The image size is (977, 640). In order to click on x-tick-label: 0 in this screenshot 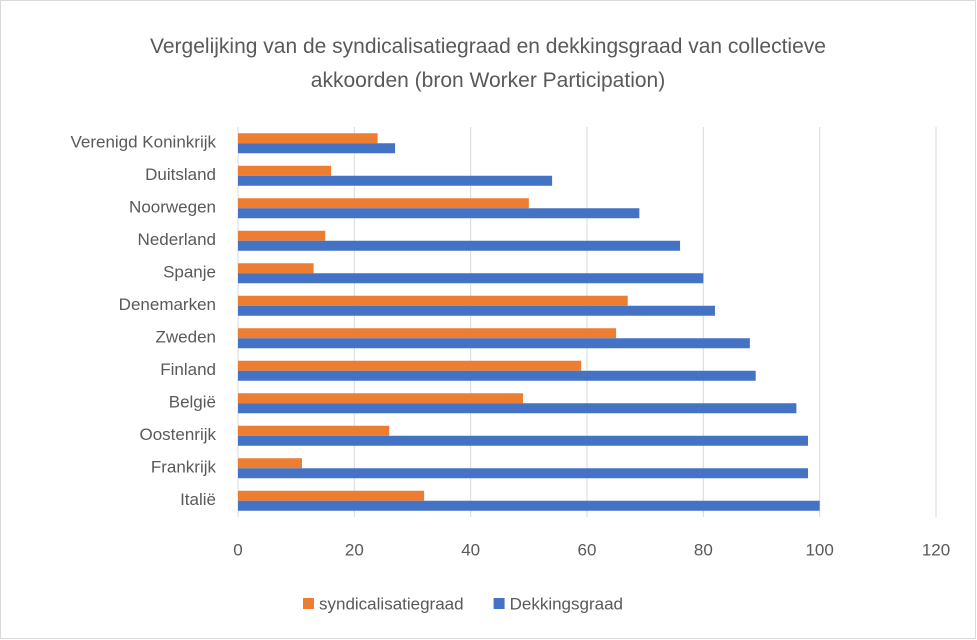, I will do `click(237, 549)`.